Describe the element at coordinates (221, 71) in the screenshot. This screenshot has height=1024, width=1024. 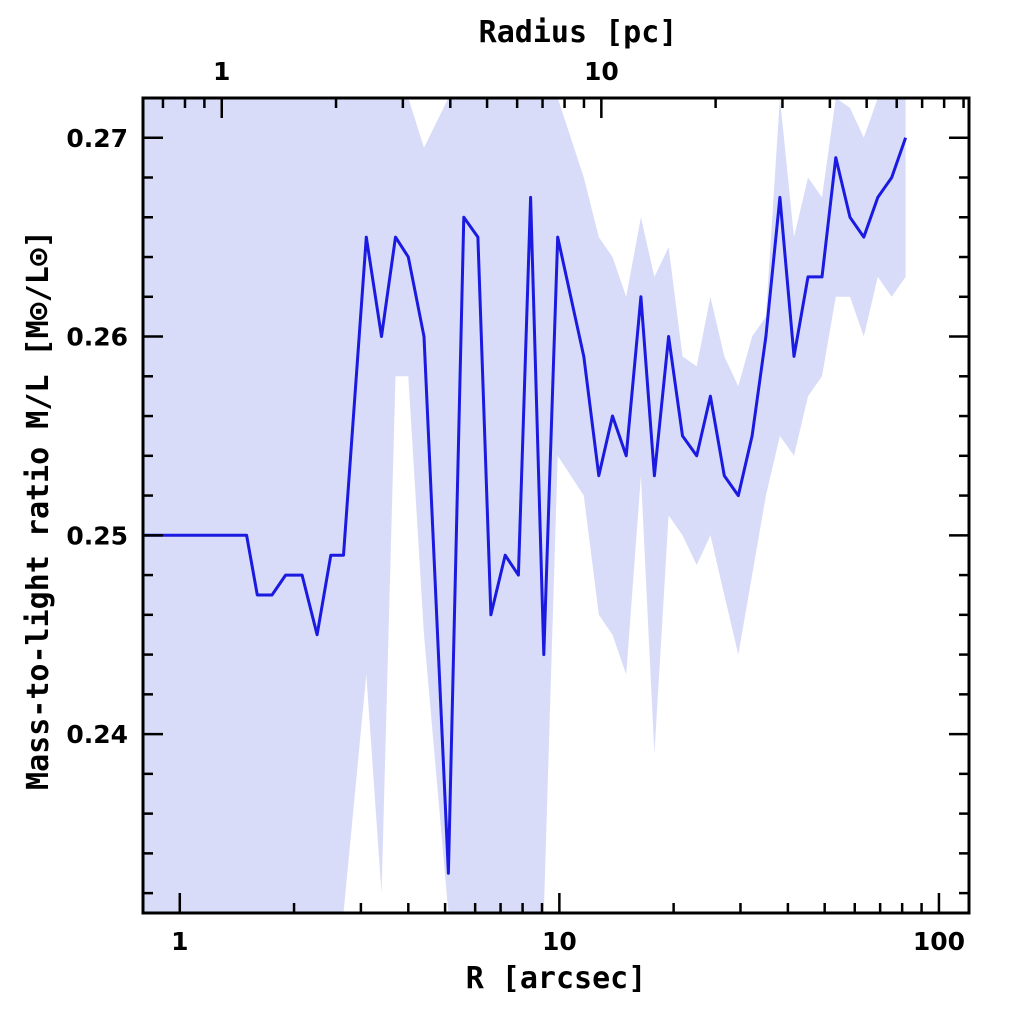
I see `x2-tick-label: 1` at that location.